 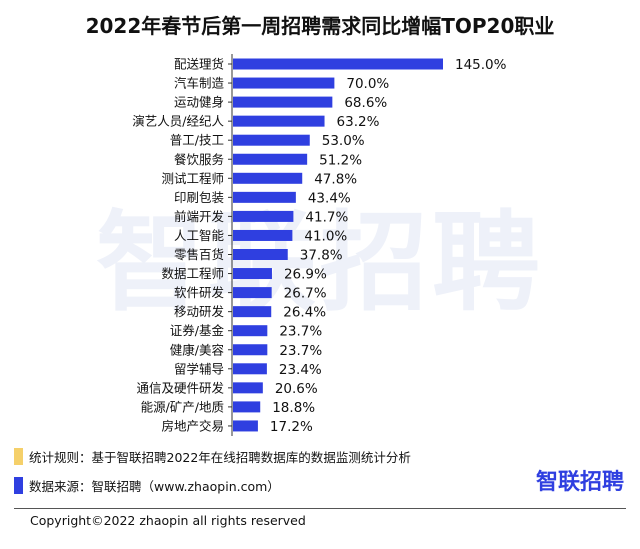 What do you see at coordinates (329, 198) in the screenshot?
I see `value-label: 43.4%` at bounding box center [329, 198].